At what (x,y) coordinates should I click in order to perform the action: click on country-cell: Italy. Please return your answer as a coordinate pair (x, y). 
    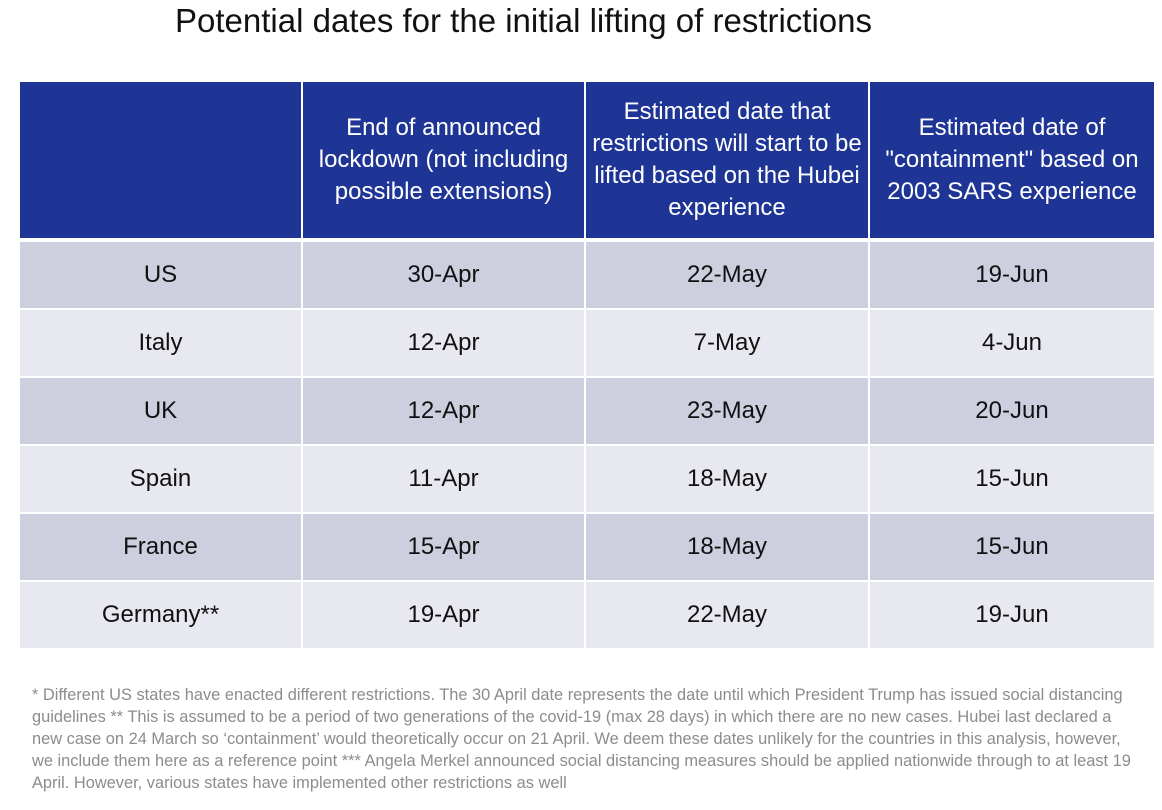
    Looking at the image, I should click on (161, 344).